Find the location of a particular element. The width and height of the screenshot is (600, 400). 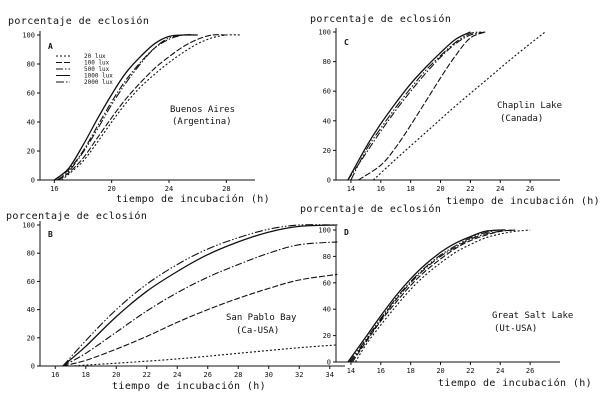

panel-d-series-2000-lux is located at coordinates (428, 296).